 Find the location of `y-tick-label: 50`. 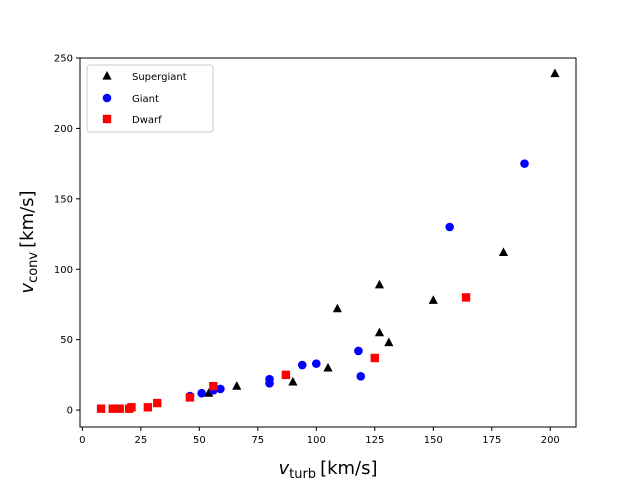

y-tick-label: 50 is located at coordinates (66, 340).